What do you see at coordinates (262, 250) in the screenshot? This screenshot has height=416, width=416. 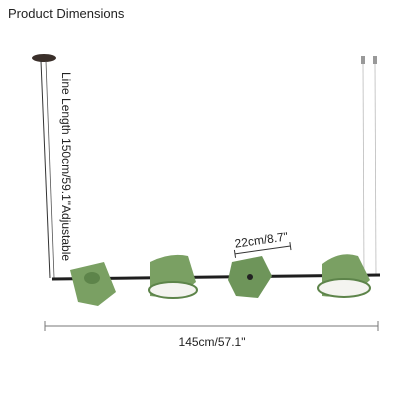 I see `dimension-line` at bounding box center [262, 250].